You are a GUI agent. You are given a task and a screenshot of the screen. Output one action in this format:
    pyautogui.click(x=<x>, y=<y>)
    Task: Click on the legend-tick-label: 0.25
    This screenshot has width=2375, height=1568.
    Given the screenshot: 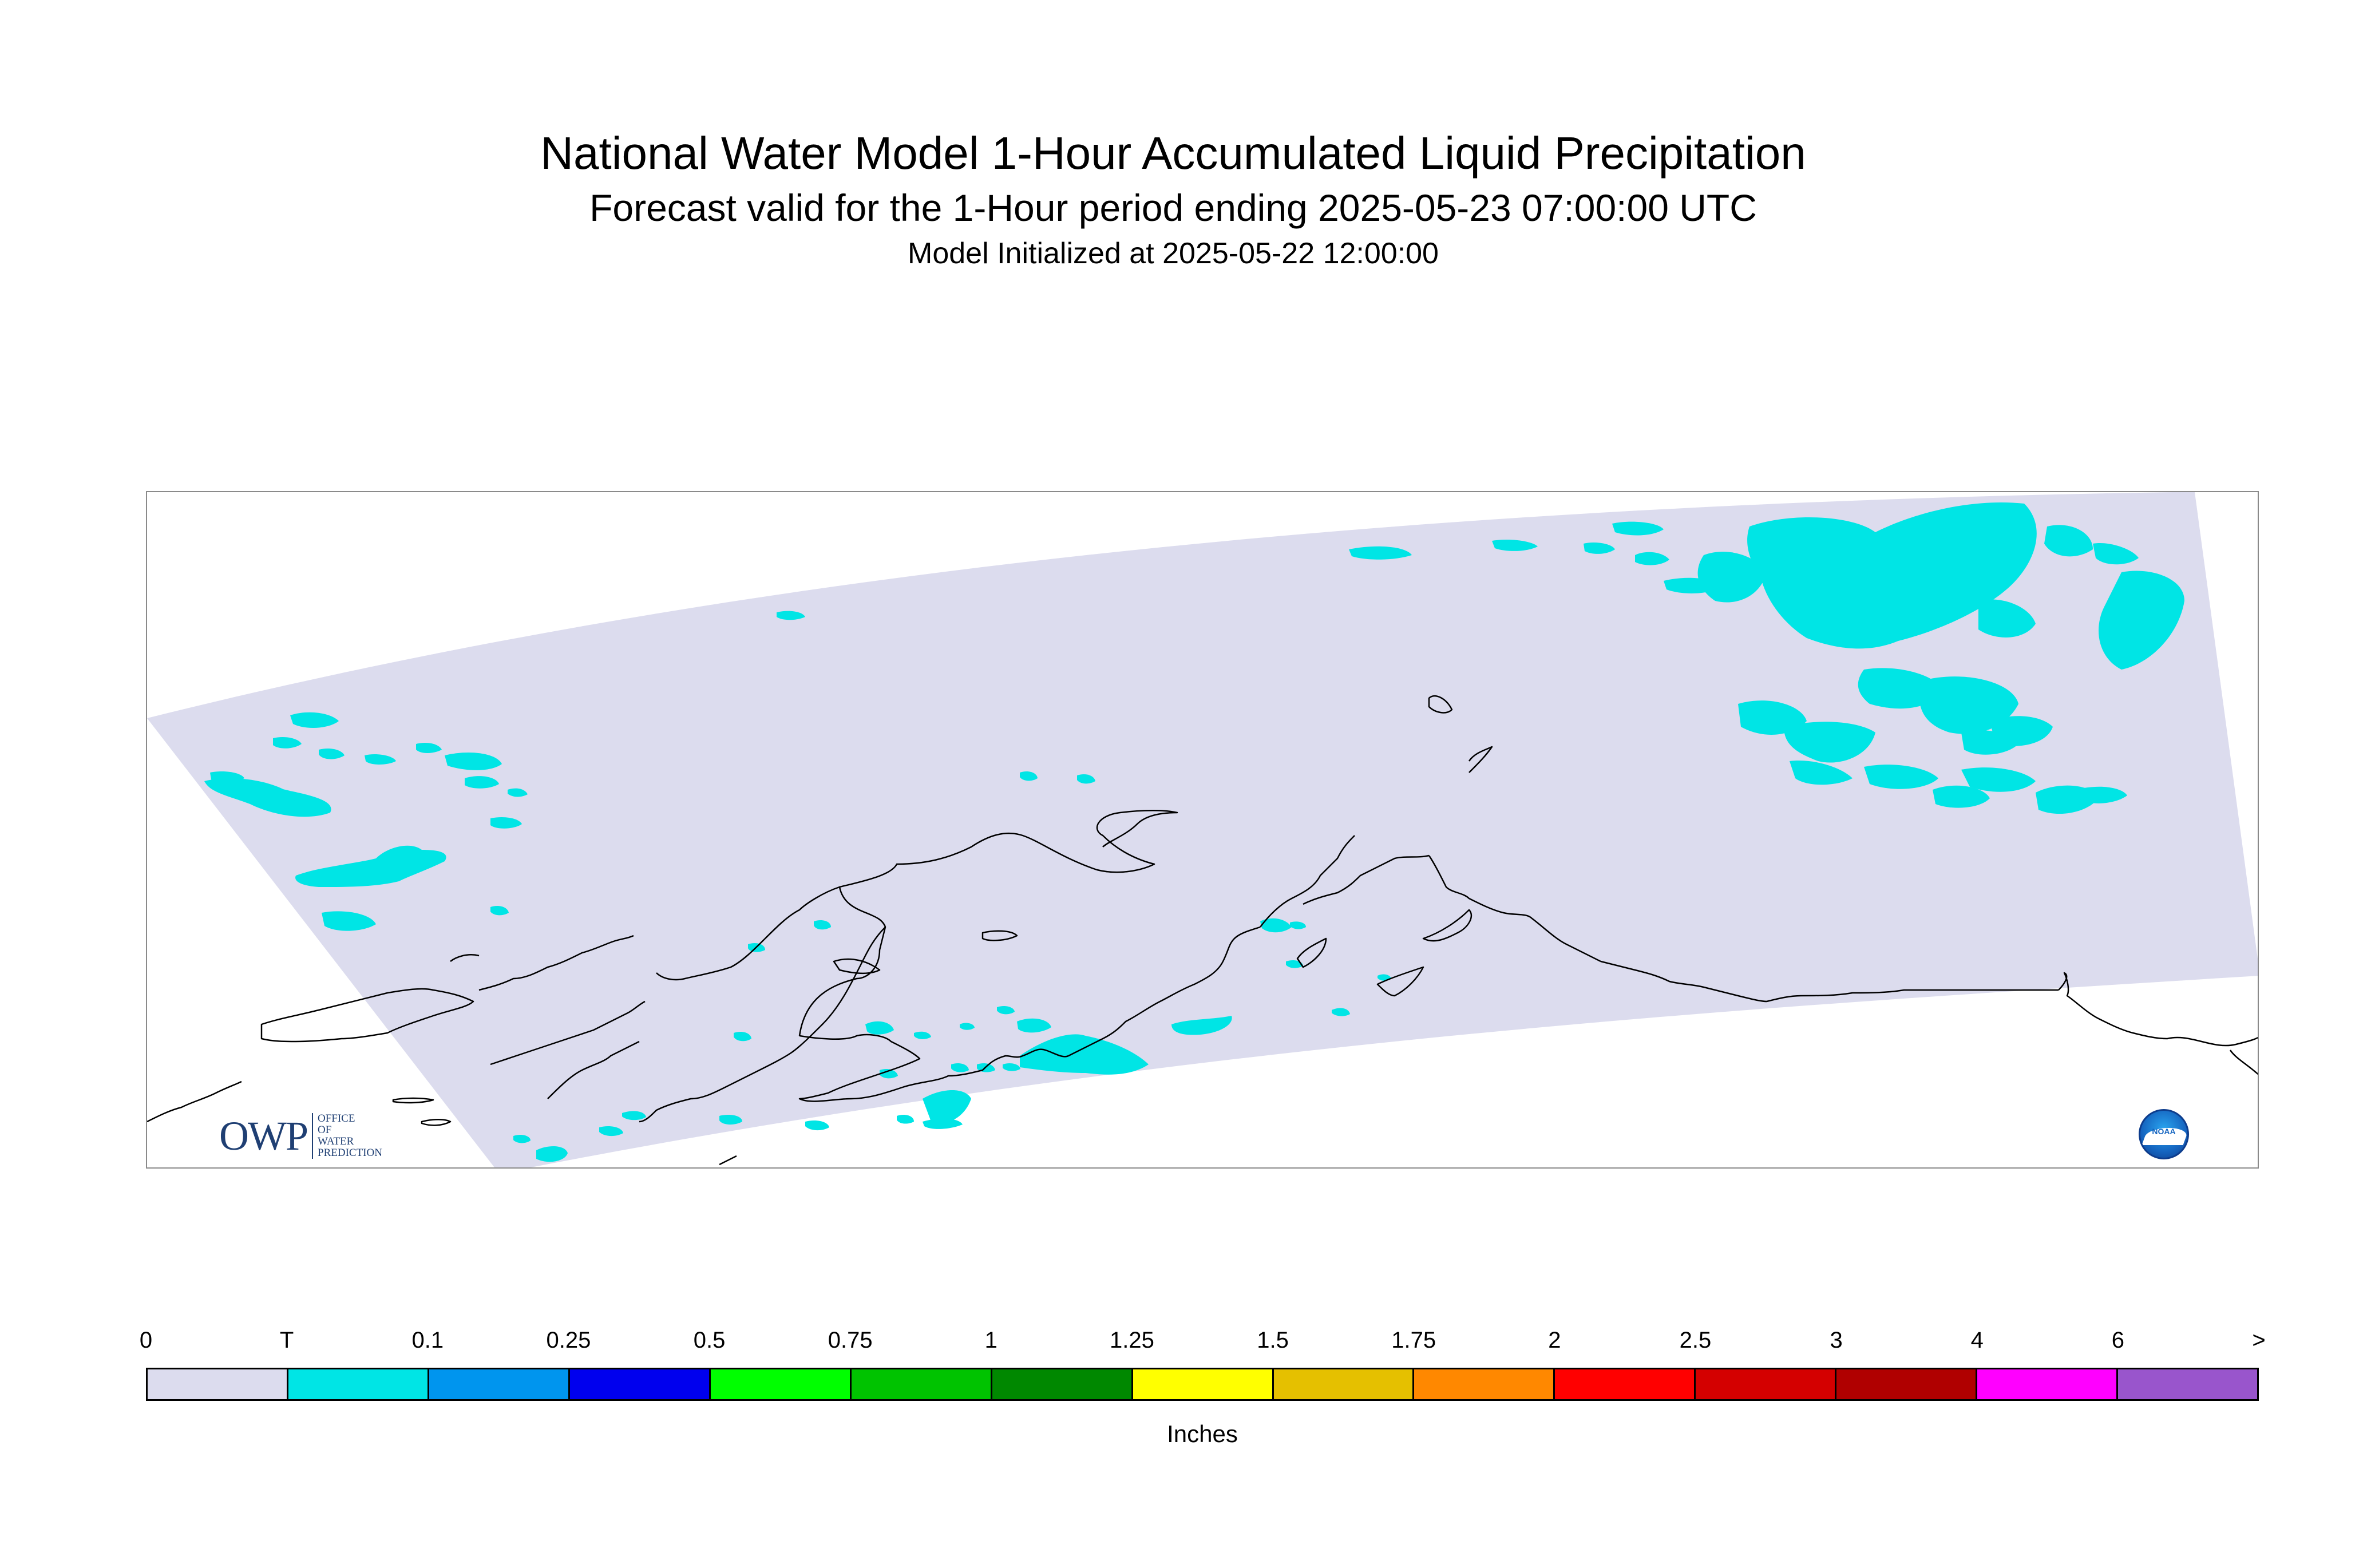 What is the action you would take?
    pyautogui.click(x=568, y=1340)
    